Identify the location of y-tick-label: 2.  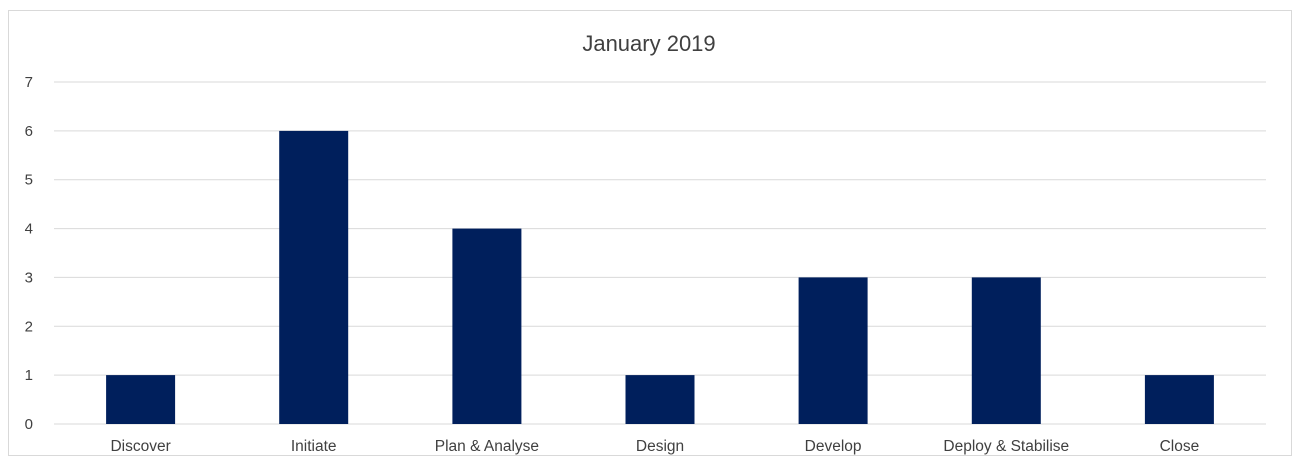
(29, 326).